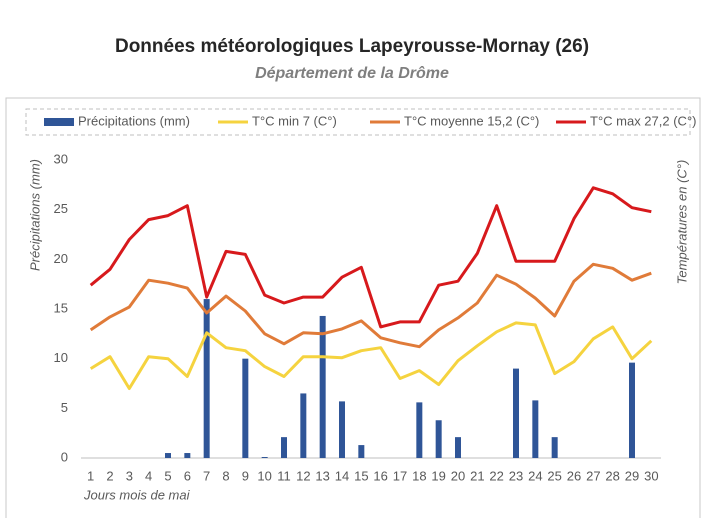 Image resolution: width=703 pixels, height=523 pixels. I want to click on x-tick-label: 23, so click(516, 475).